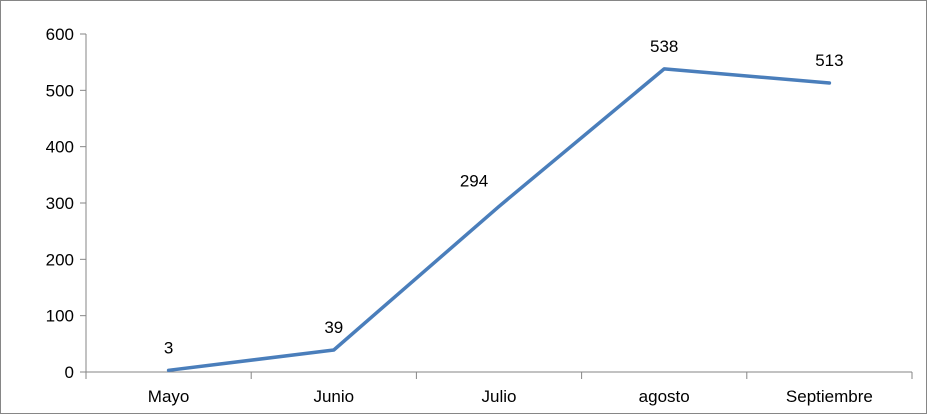 The height and width of the screenshot is (414, 927). Describe the element at coordinates (829, 60) in the screenshot. I see `data-label: 513` at that location.